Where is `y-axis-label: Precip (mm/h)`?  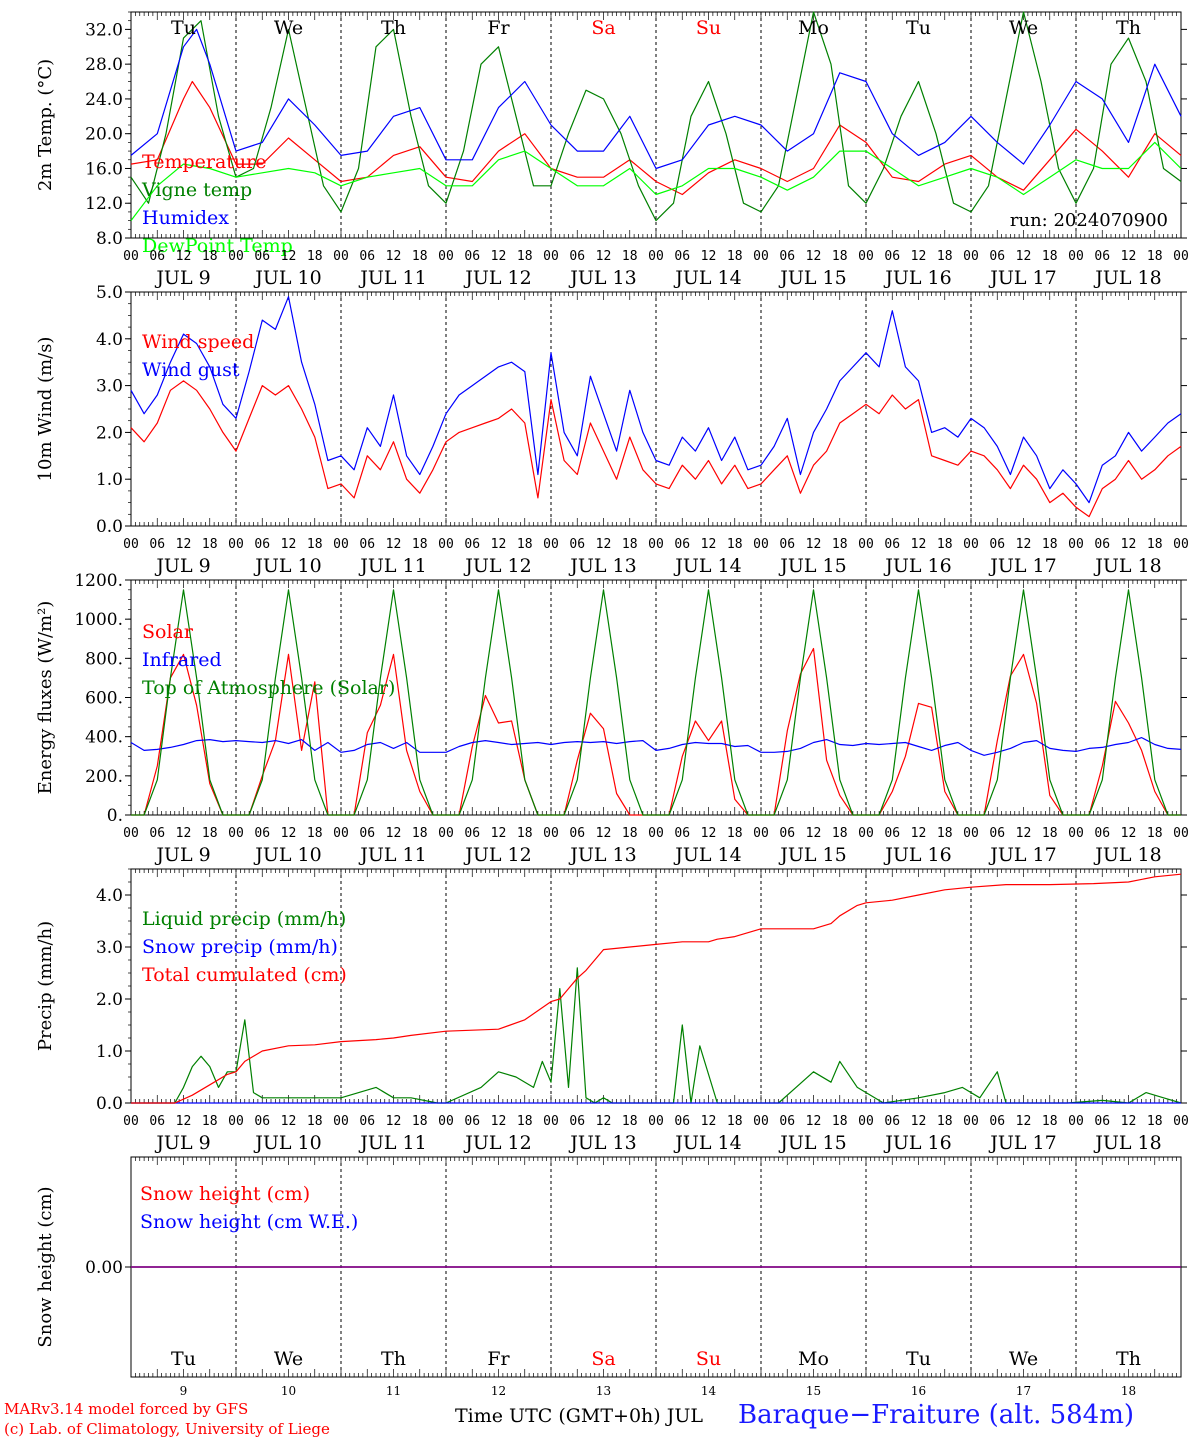
y-axis-label: Precip (mm/h) is located at coordinates (45, 986).